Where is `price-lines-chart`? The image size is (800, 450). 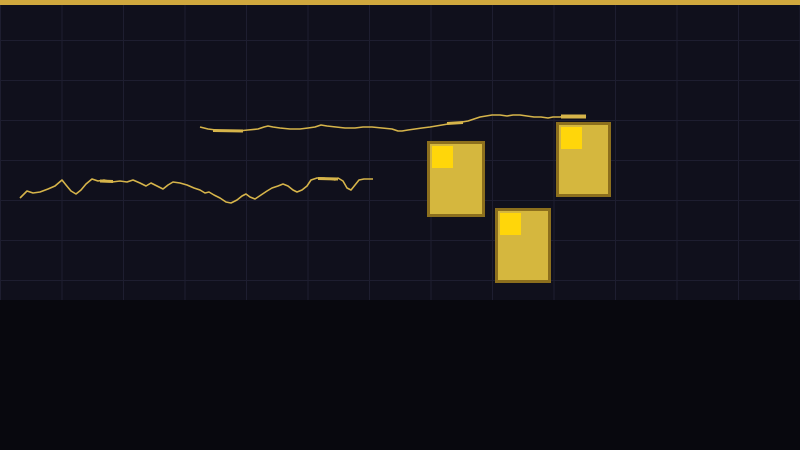 price-lines-chart is located at coordinates (303, 159).